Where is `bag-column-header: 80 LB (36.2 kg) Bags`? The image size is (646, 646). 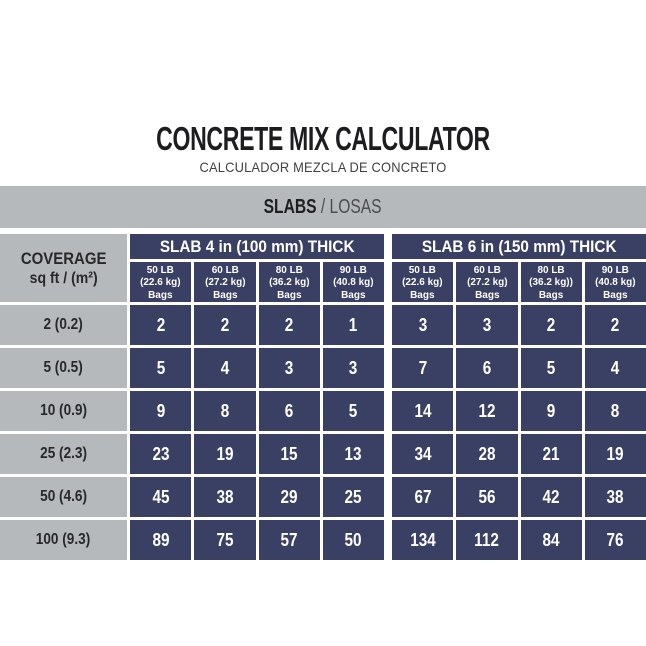 bag-column-header: 80 LB (36.2 kg) Bags is located at coordinates (289, 282).